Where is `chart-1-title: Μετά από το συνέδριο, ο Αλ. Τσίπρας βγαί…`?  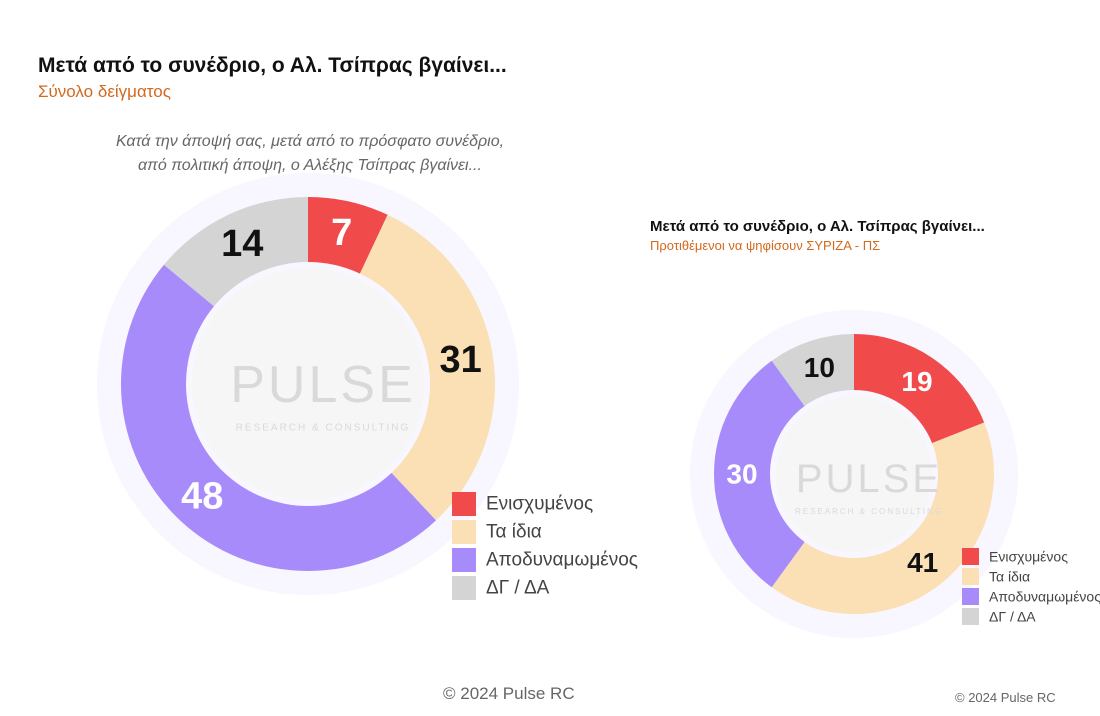
chart-1-title: Μετά από το συνέδριο, ο Αλ. Τσίπρας βγαί… is located at coordinates (272, 65).